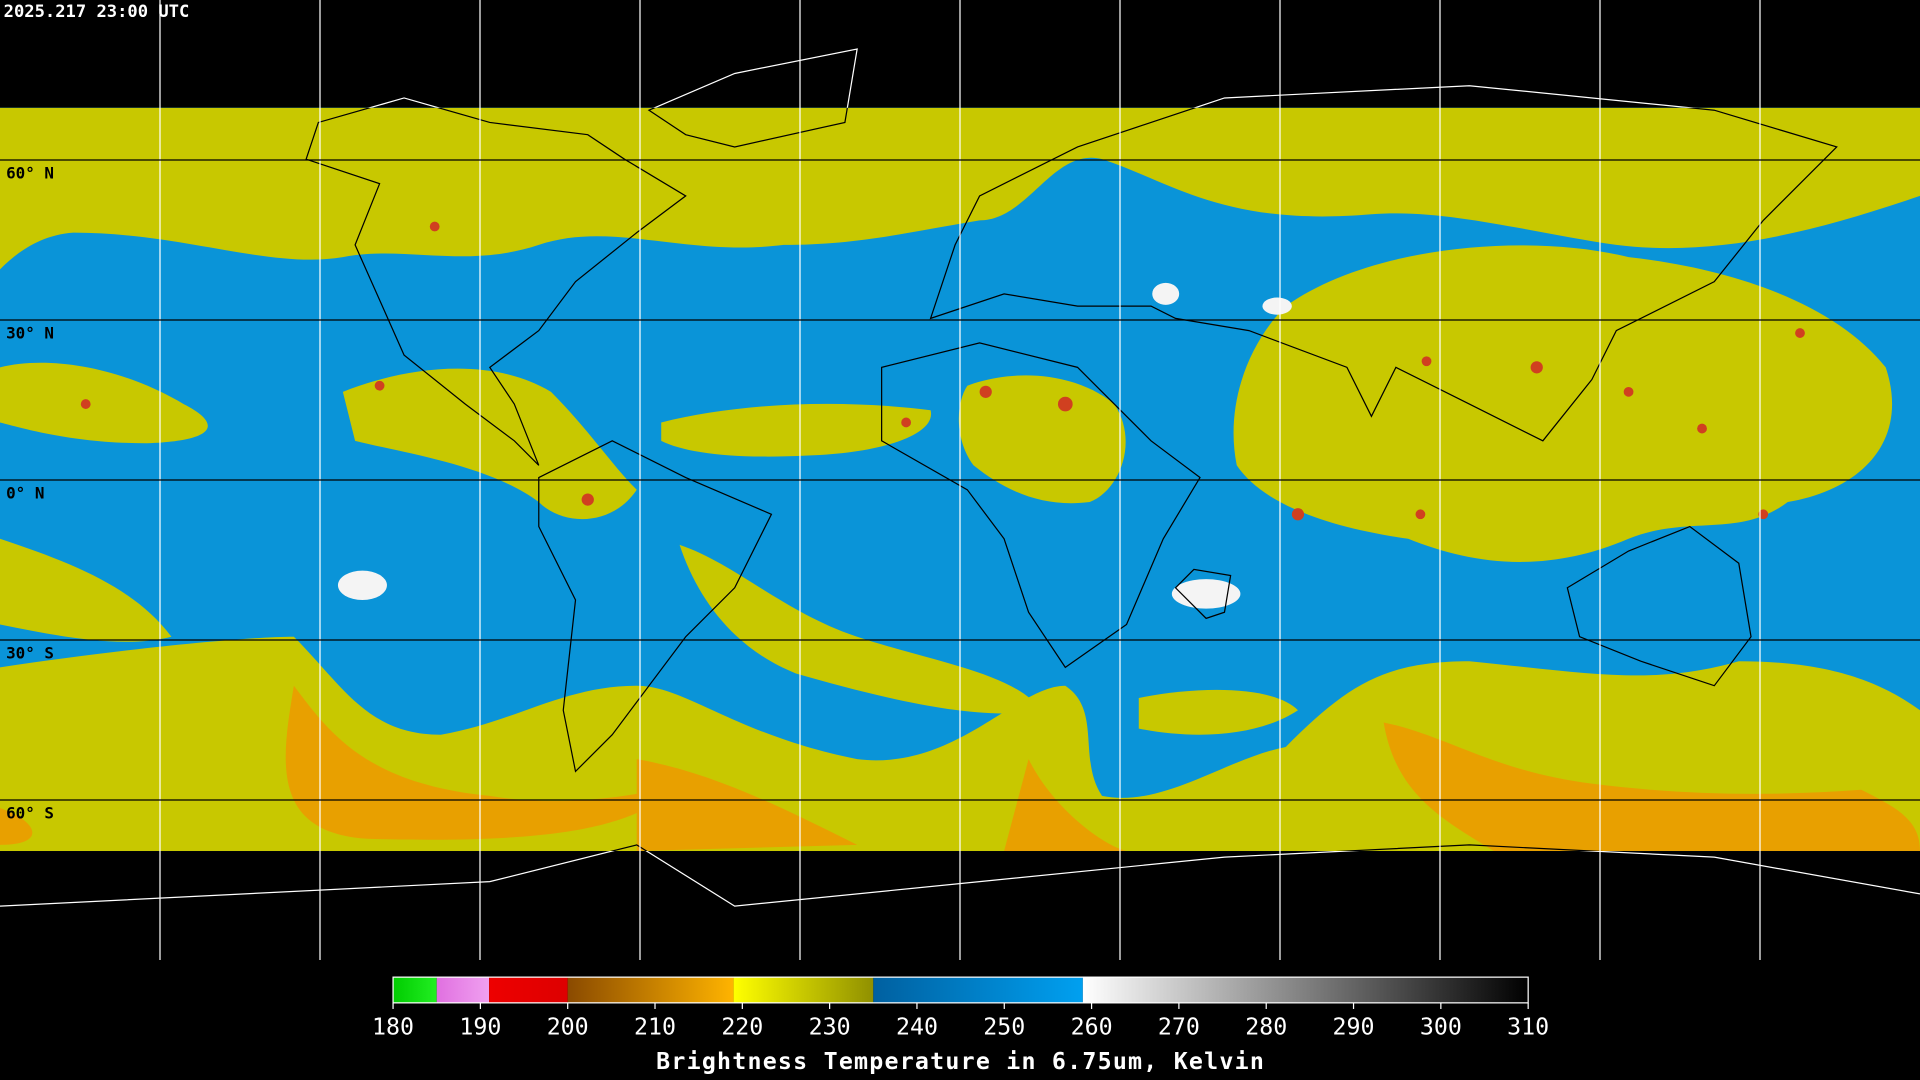 This screenshot has width=1920, height=1080. Describe the element at coordinates (1092, 1027) in the screenshot. I see `colorbar-tick-label: 260` at that location.